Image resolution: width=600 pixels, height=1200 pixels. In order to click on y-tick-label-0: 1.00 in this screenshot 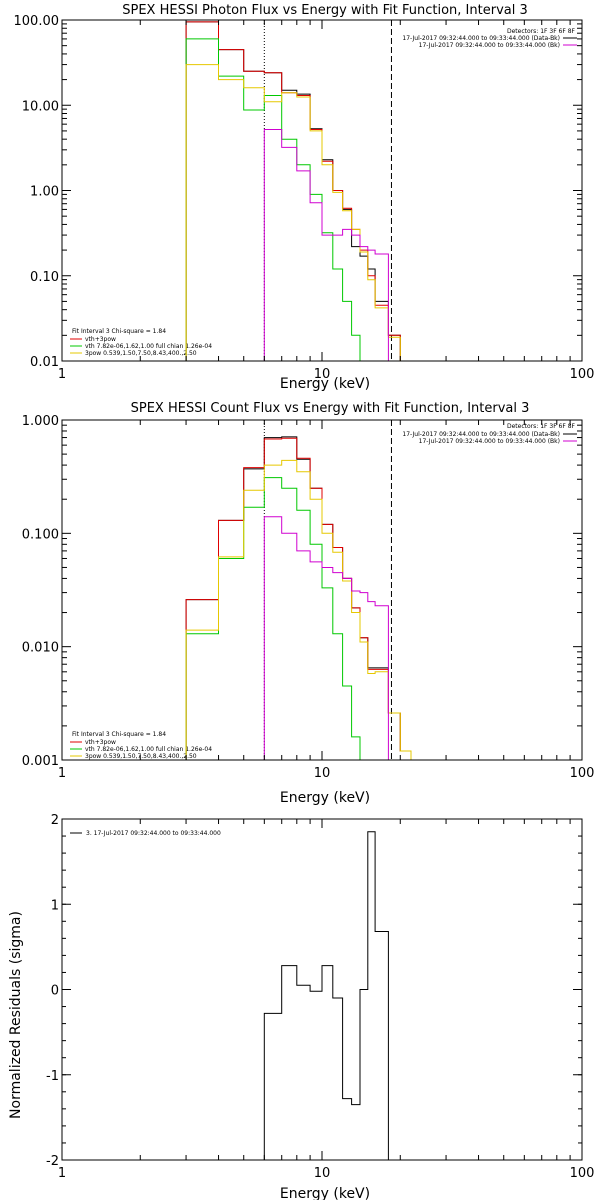, I will do `click(44, 192)`.